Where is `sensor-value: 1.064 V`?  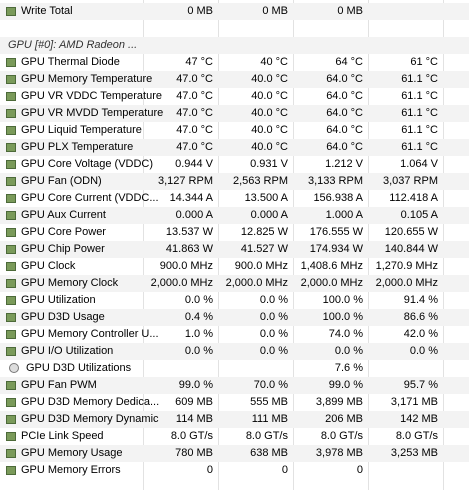 sensor-value: 1.064 V is located at coordinates (419, 164).